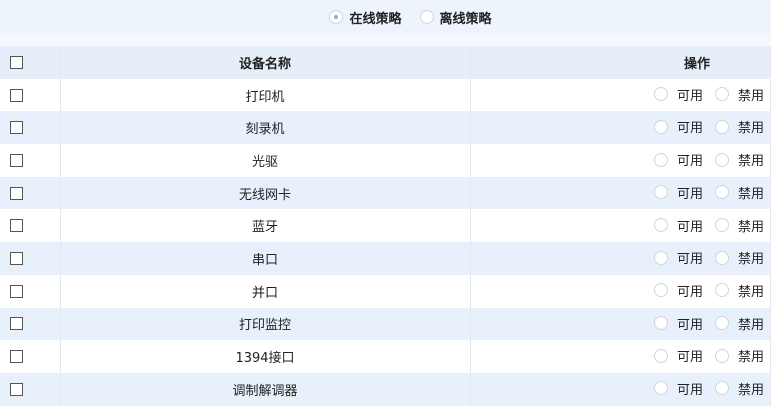 The image size is (771, 412). I want to click on table-row: 打印监控 可用 禁用, so click(385, 324).